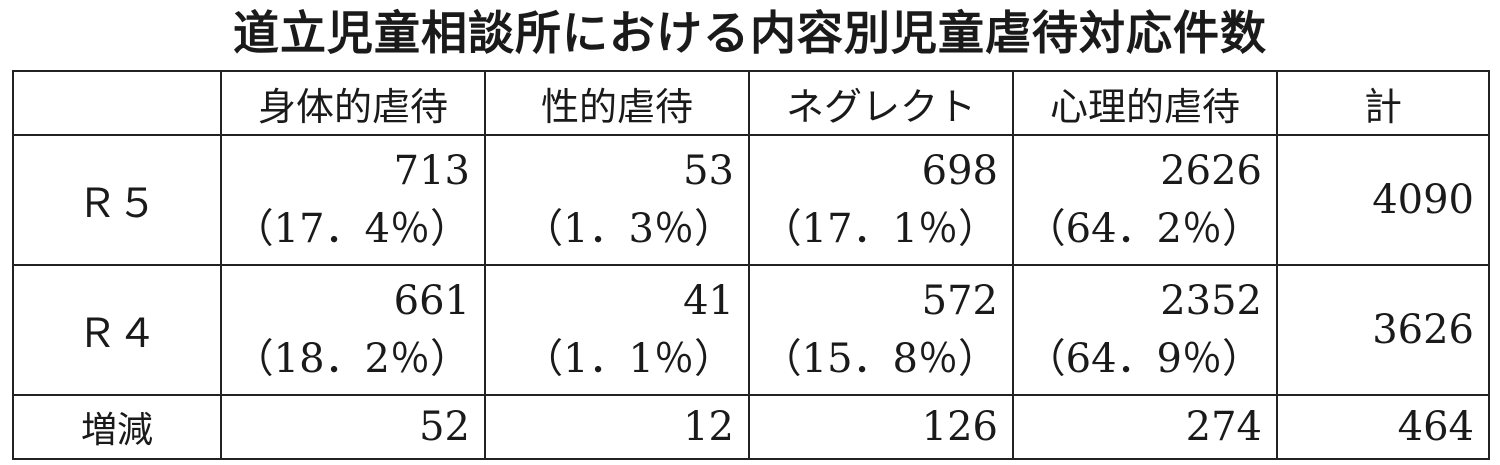 This screenshot has height=465, width=1500. I want to click on cell-value: 661, so click(431, 301).